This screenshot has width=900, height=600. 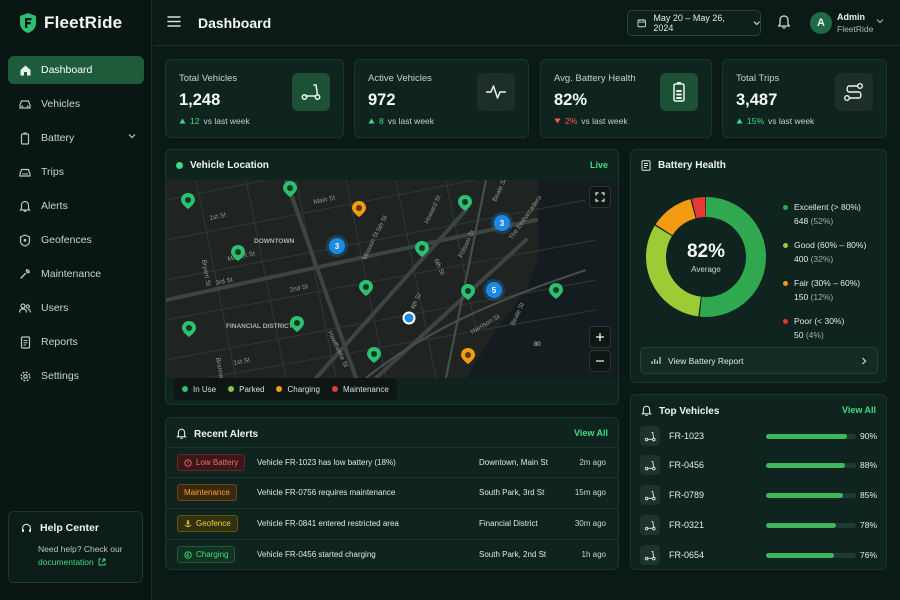 I want to click on external-link-icon, so click(x=102, y=562).